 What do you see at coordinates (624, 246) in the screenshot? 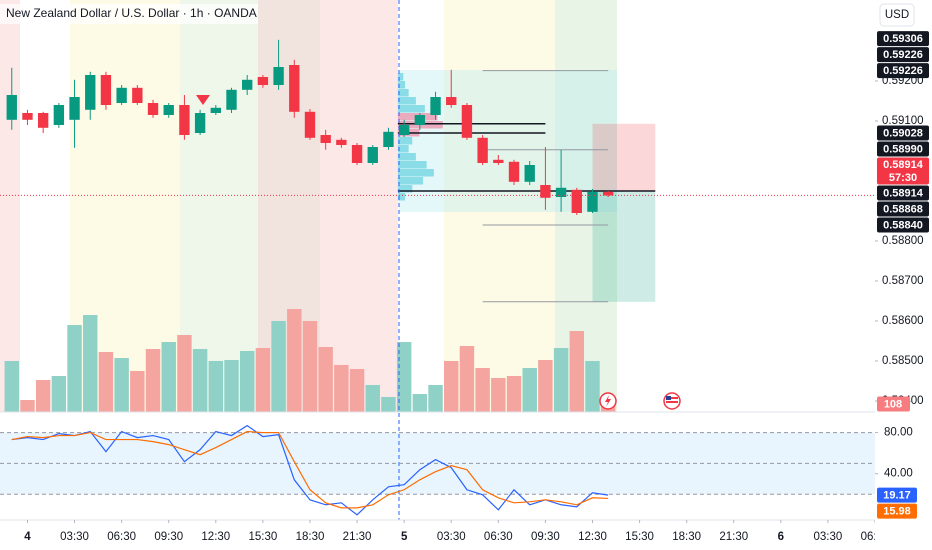
I see `position-target-zone` at bounding box center [624, 246].